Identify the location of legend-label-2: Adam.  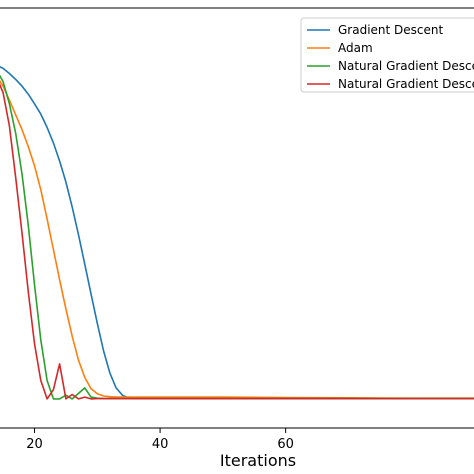
(355, 48).